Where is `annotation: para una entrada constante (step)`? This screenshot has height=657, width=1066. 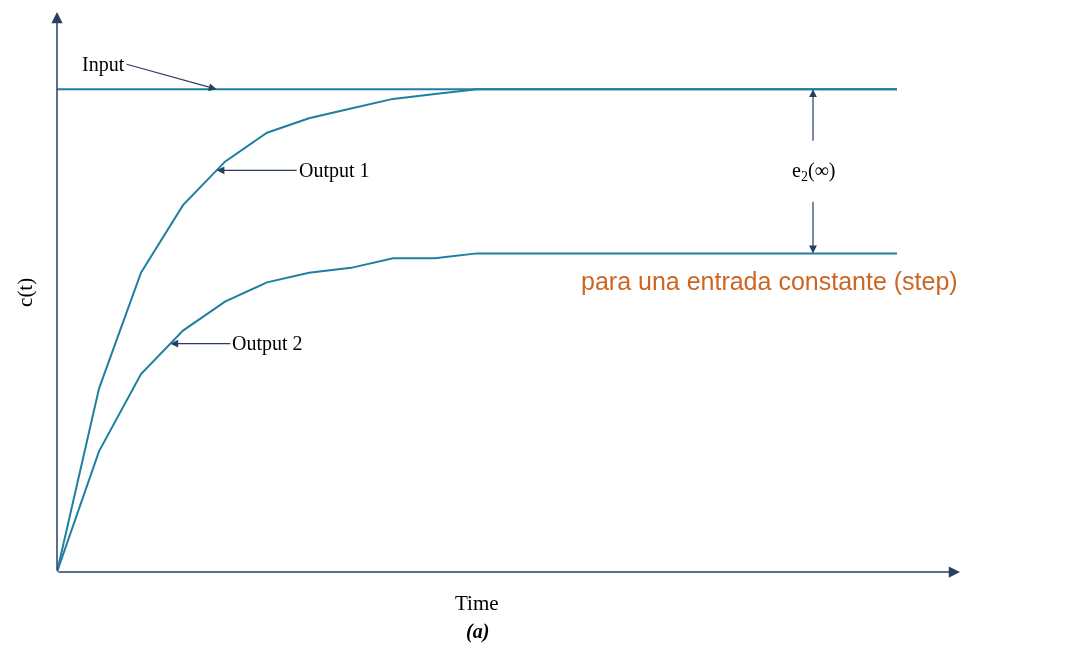 annotation: para una entrada constante (step) is located at coordinates (769, 281).